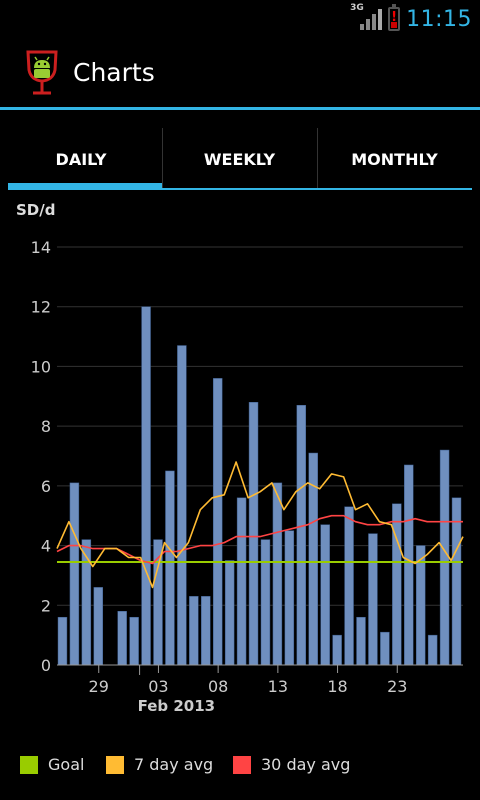  I want to click on avg7-line, so click(260, 525).